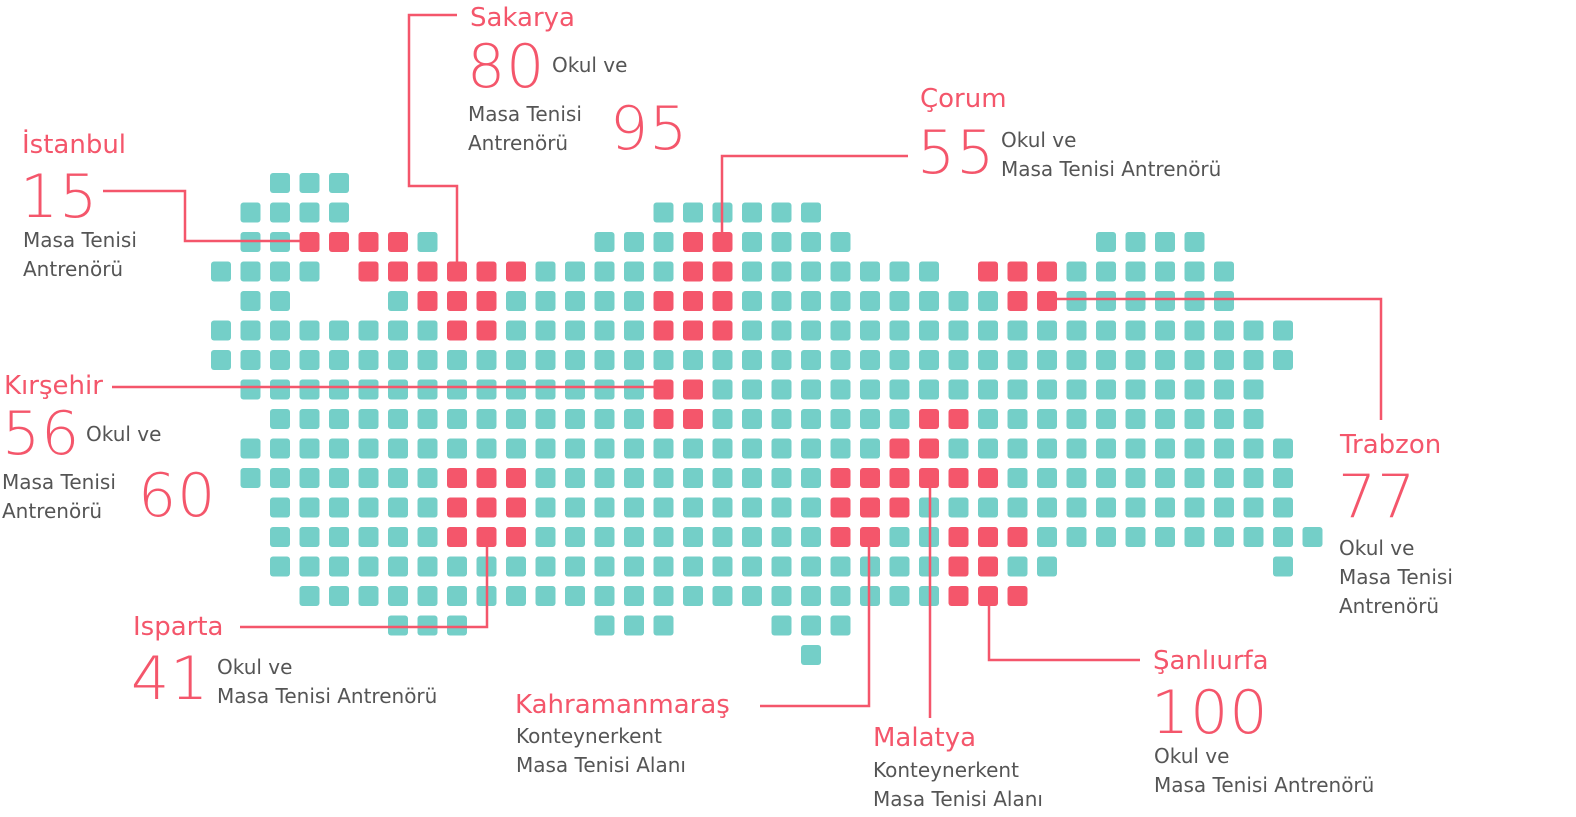  What do you see at coordinates (1214, 358) in the screenshot?
I see `leader-trabzon` at bounding box center [1214, 358].